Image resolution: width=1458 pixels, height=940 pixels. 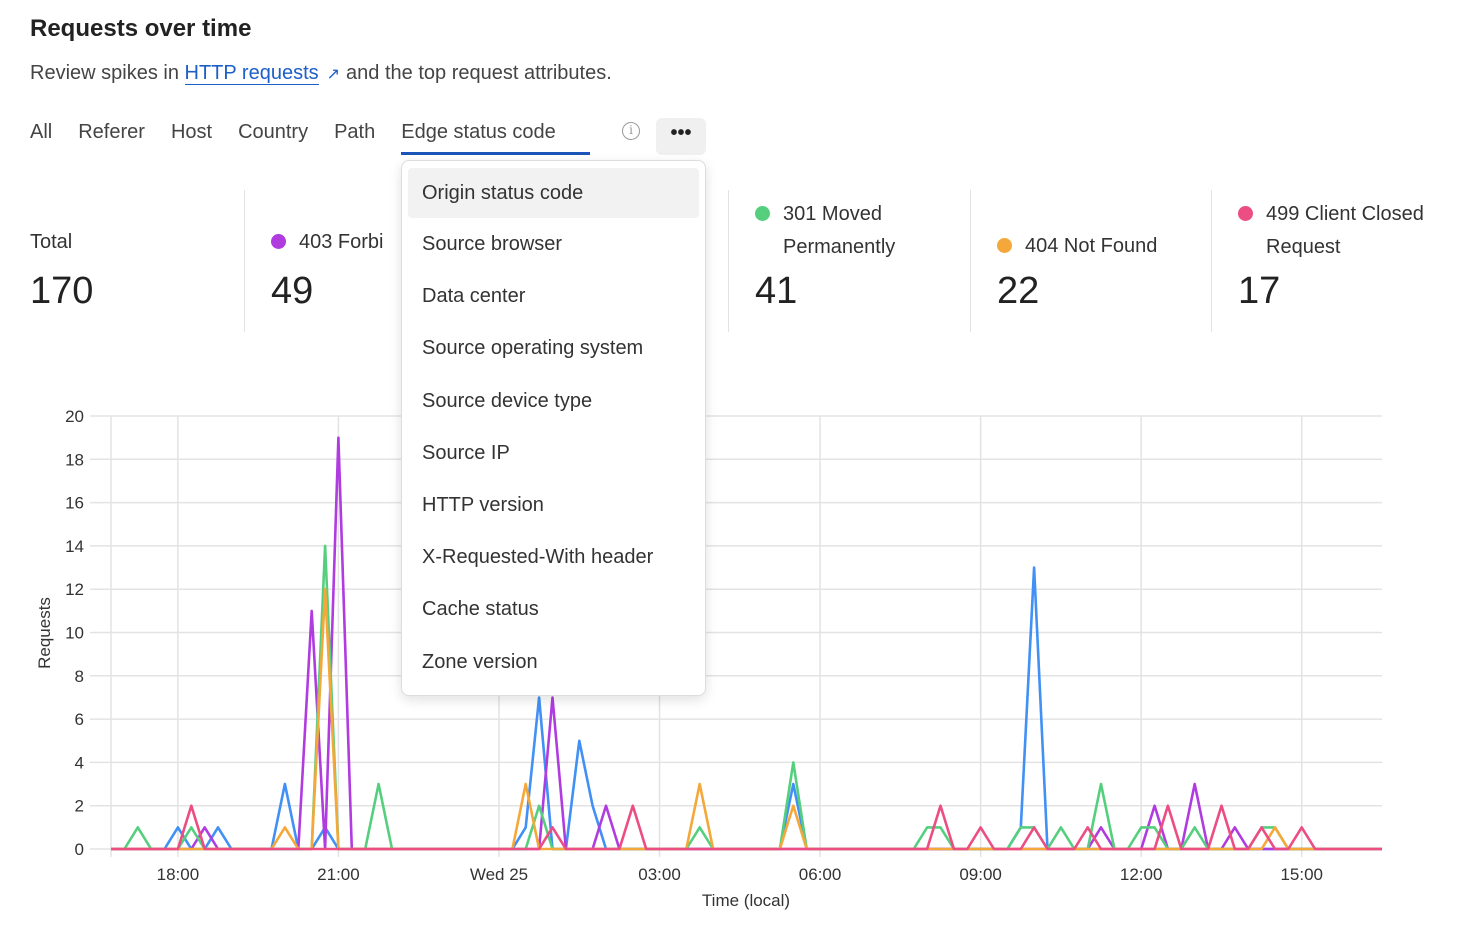 I want to click on more-tabs-button: •••, so click(x=681, y=136).